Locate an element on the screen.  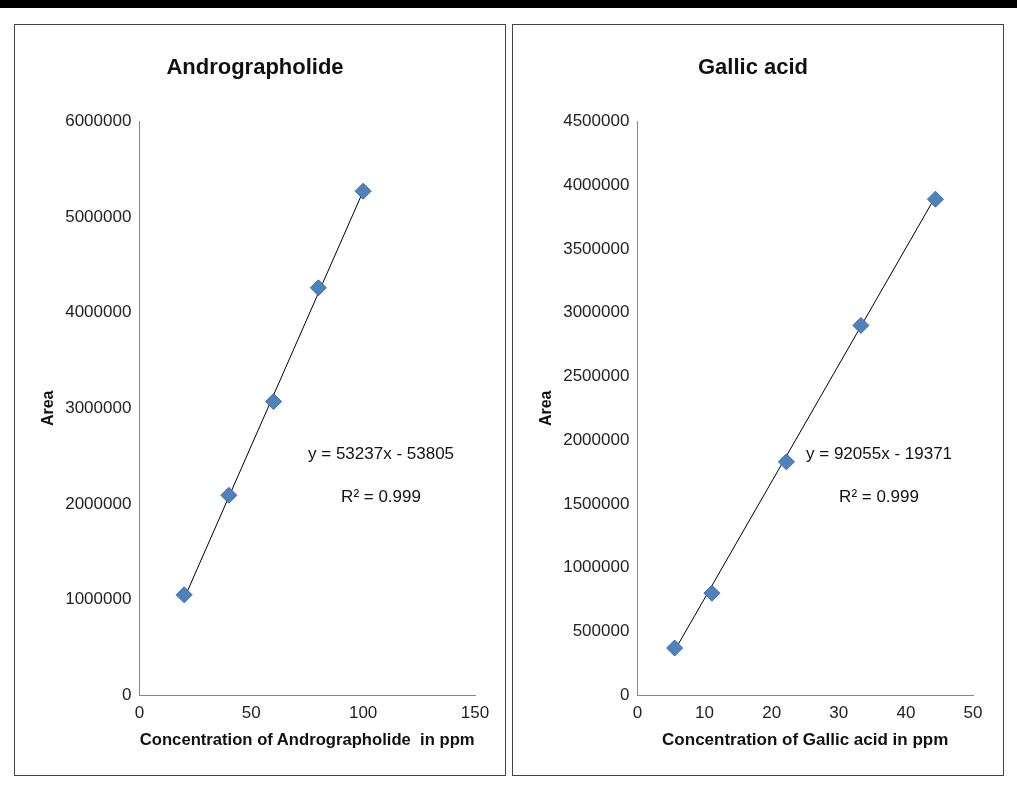
x-tick-label: 30 is located at coordinates (839, 713).